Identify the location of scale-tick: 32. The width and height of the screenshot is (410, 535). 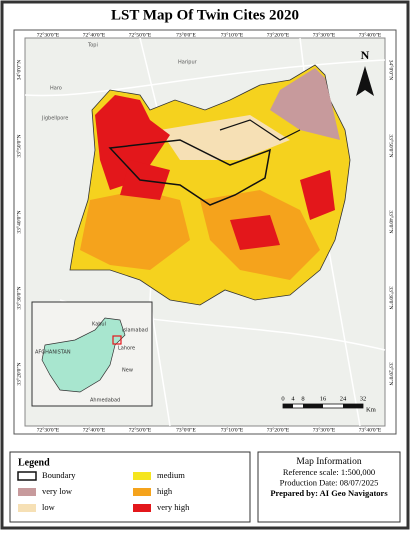
(363, 398).